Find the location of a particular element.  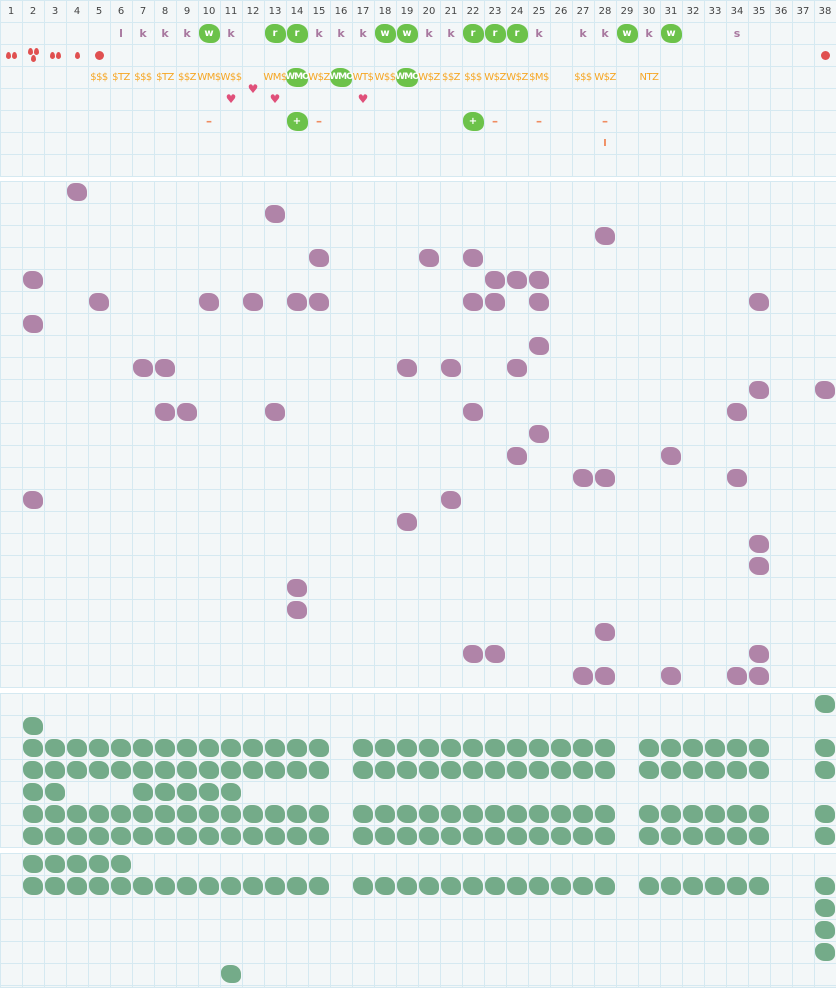

sign-cell: – is located at coordinates (209, 121).